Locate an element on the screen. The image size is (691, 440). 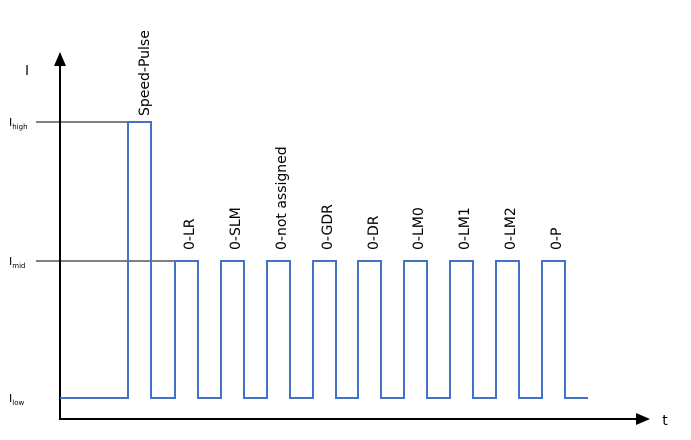
y-axis-arrowhead is located at coordinates (60, 59).